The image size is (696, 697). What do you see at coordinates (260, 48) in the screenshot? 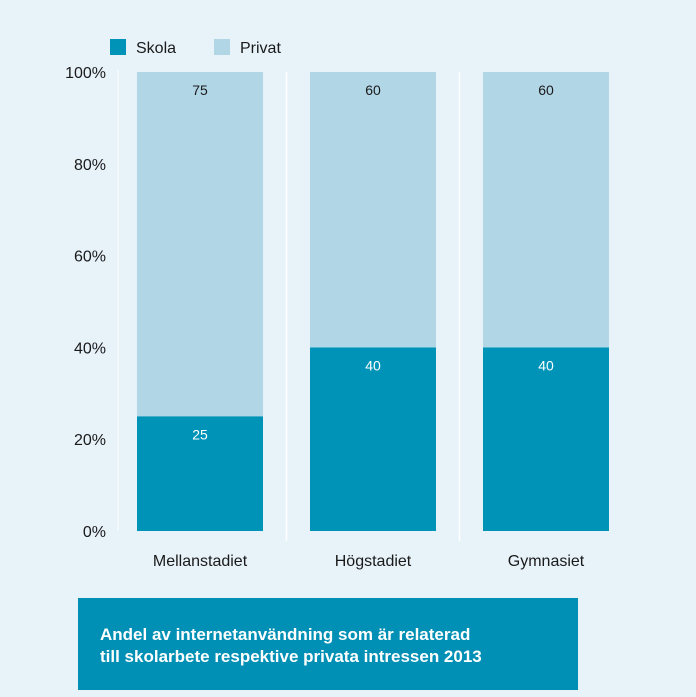
I see `legend-label-privat: Privat` at bounding box center [260, 48].